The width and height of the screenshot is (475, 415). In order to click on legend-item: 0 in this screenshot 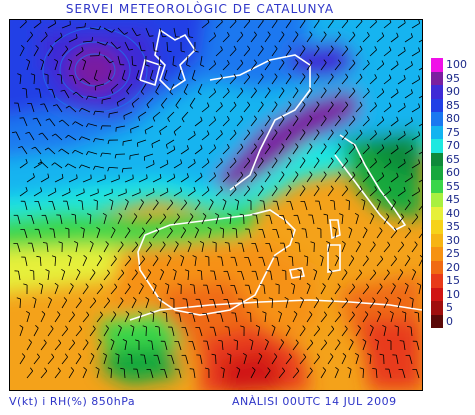, I will do `click(453, 321)`.